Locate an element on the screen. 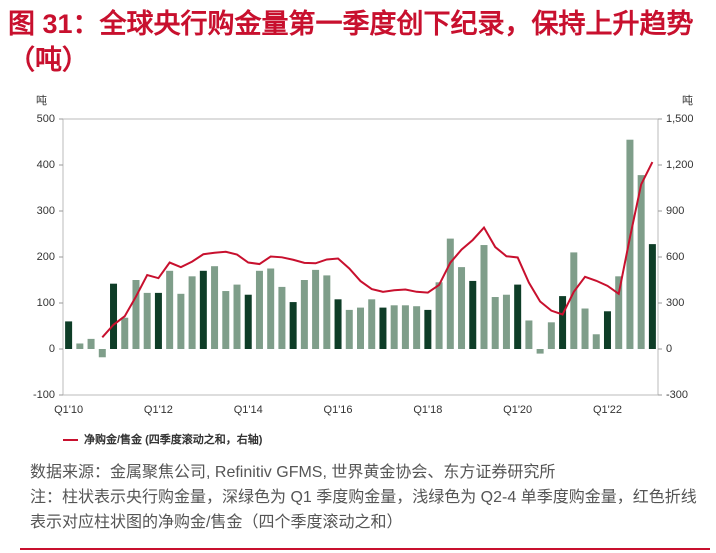  y-tick-label: 300 is located at coordinates (46, 211).